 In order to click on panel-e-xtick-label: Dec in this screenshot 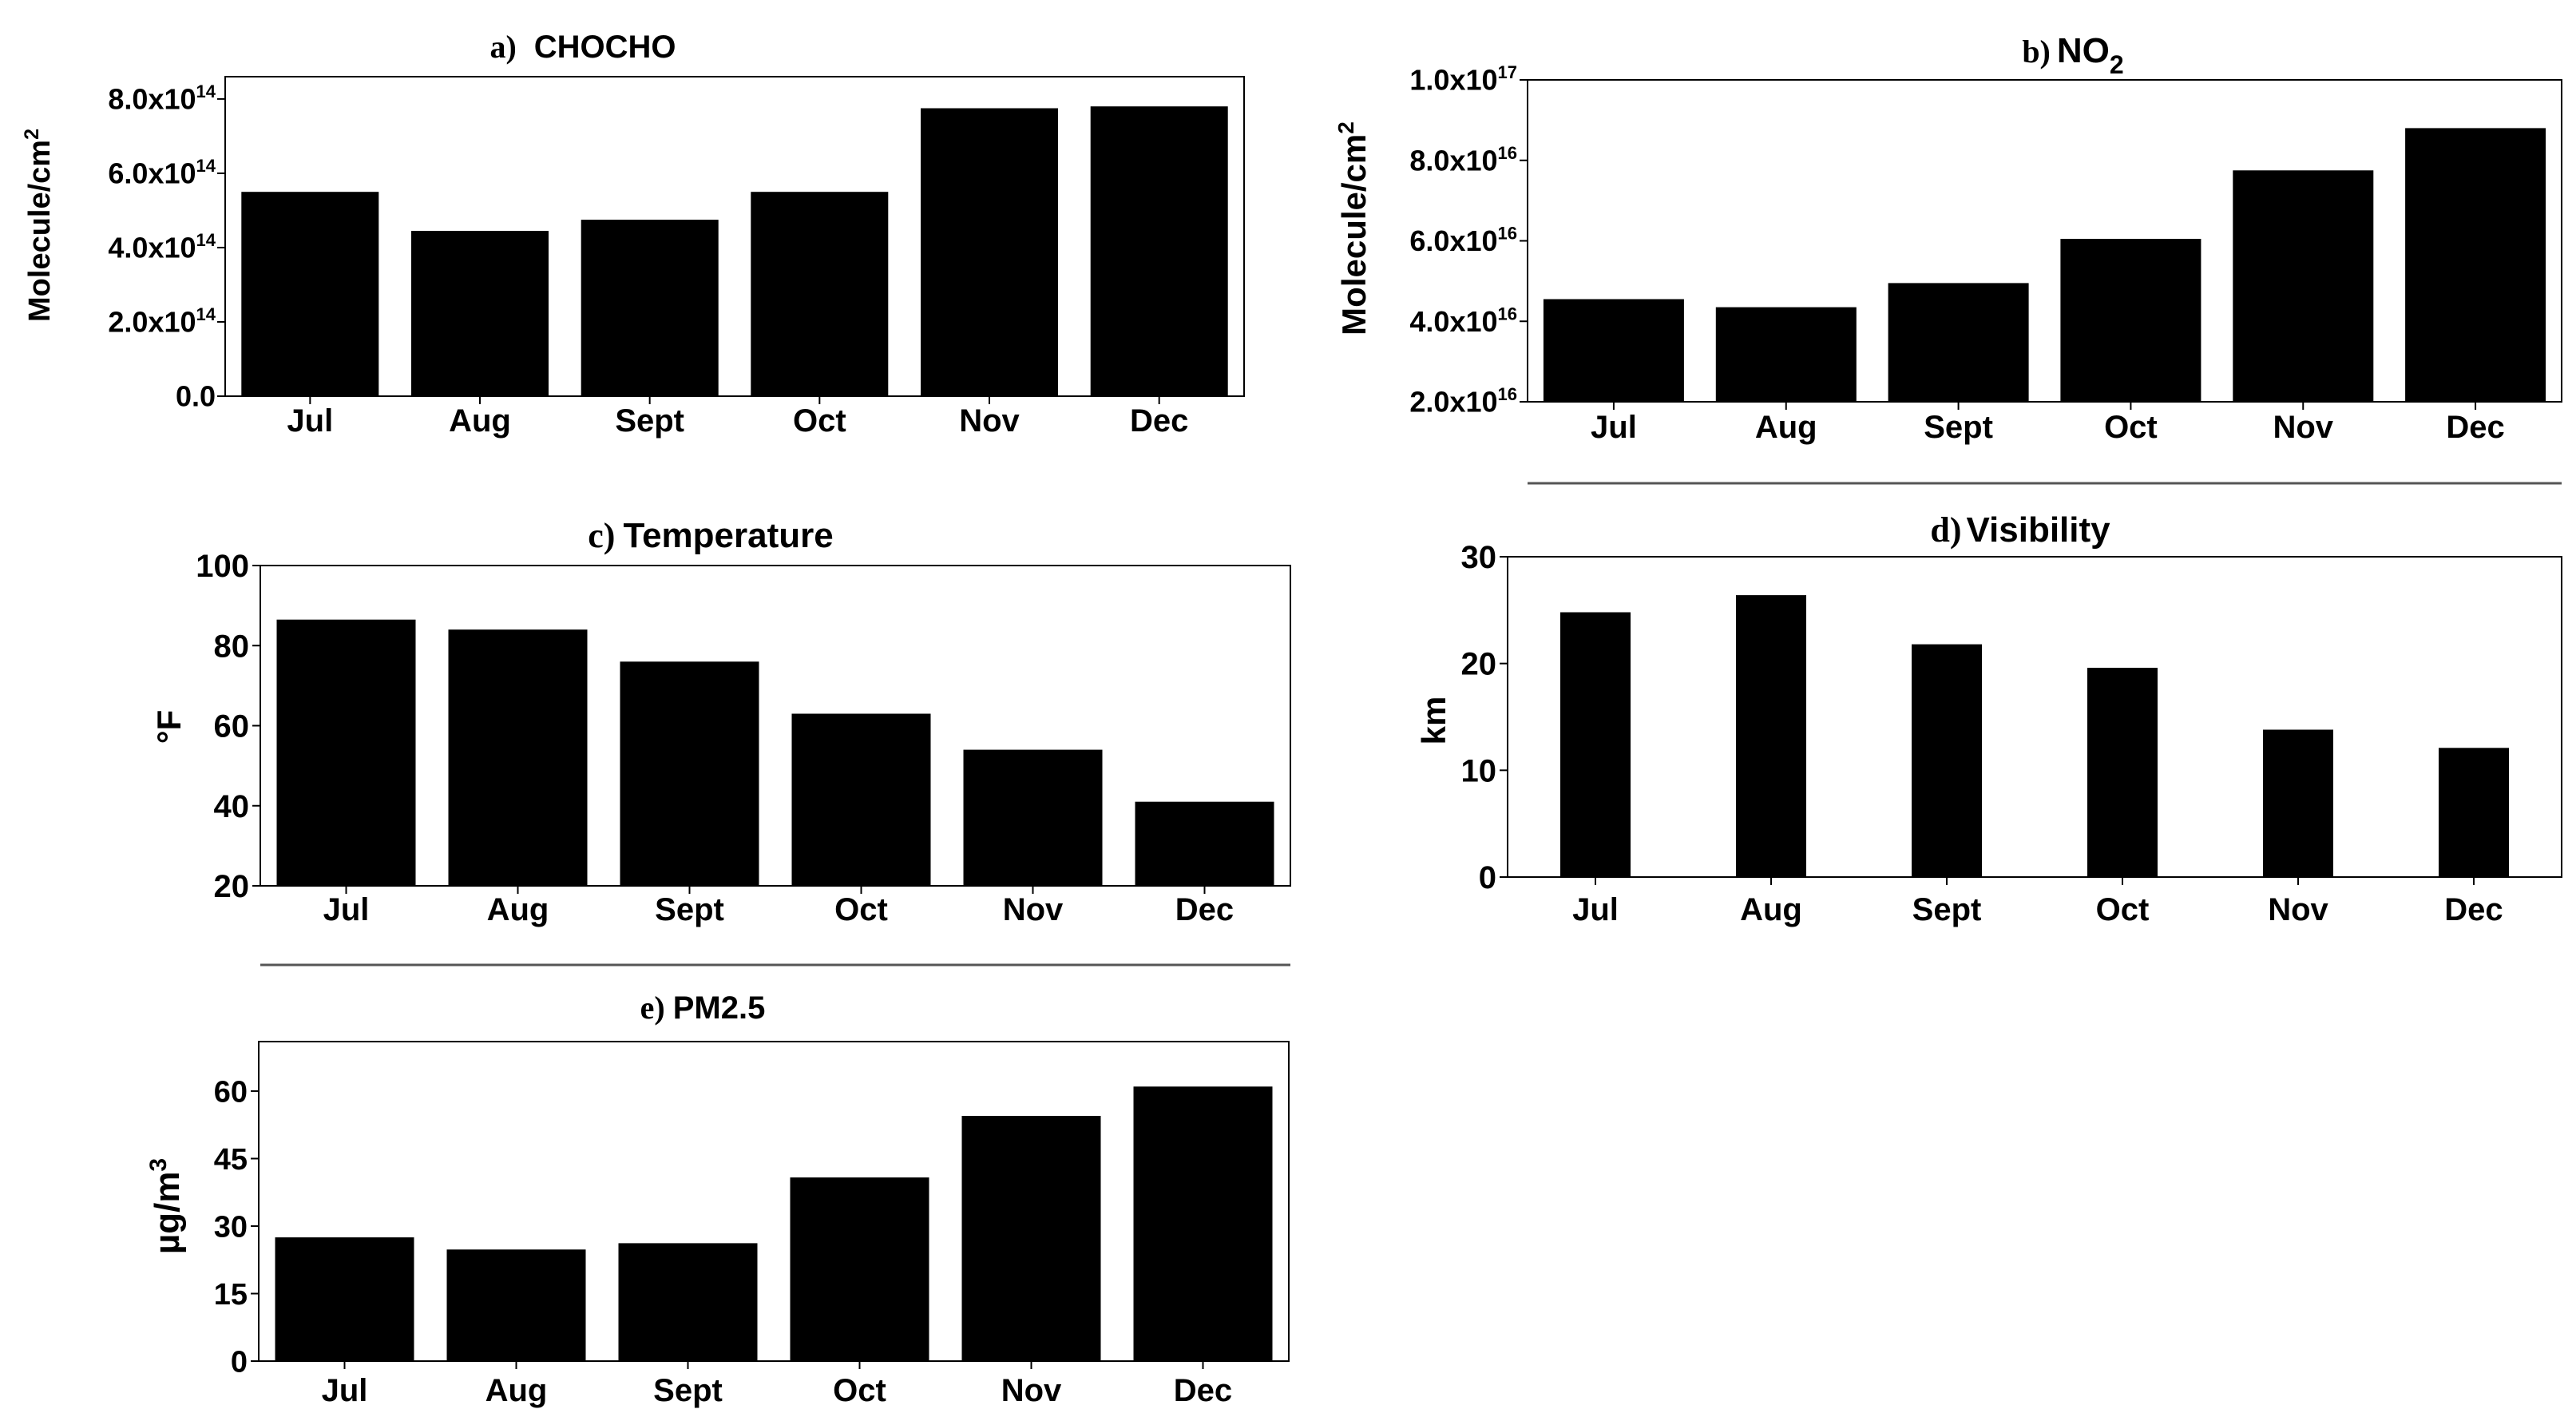, I will do `click(1203, 1390)`.